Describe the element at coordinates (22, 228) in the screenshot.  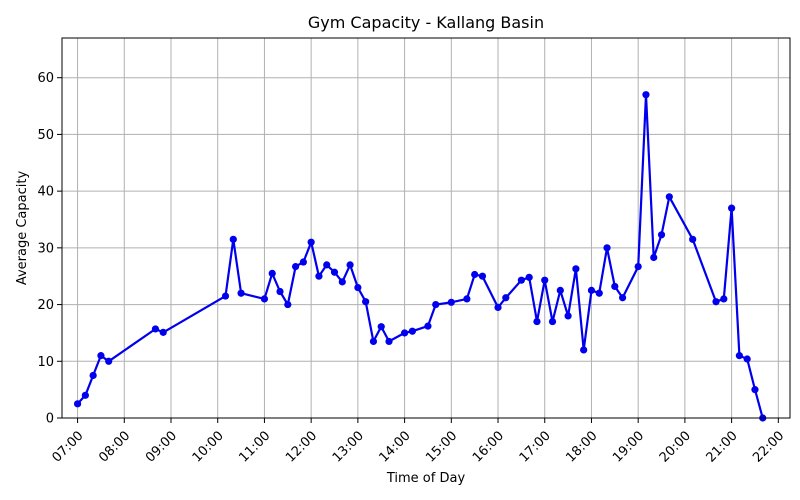
I see `y-axis-title: Average Capacity` at that location.